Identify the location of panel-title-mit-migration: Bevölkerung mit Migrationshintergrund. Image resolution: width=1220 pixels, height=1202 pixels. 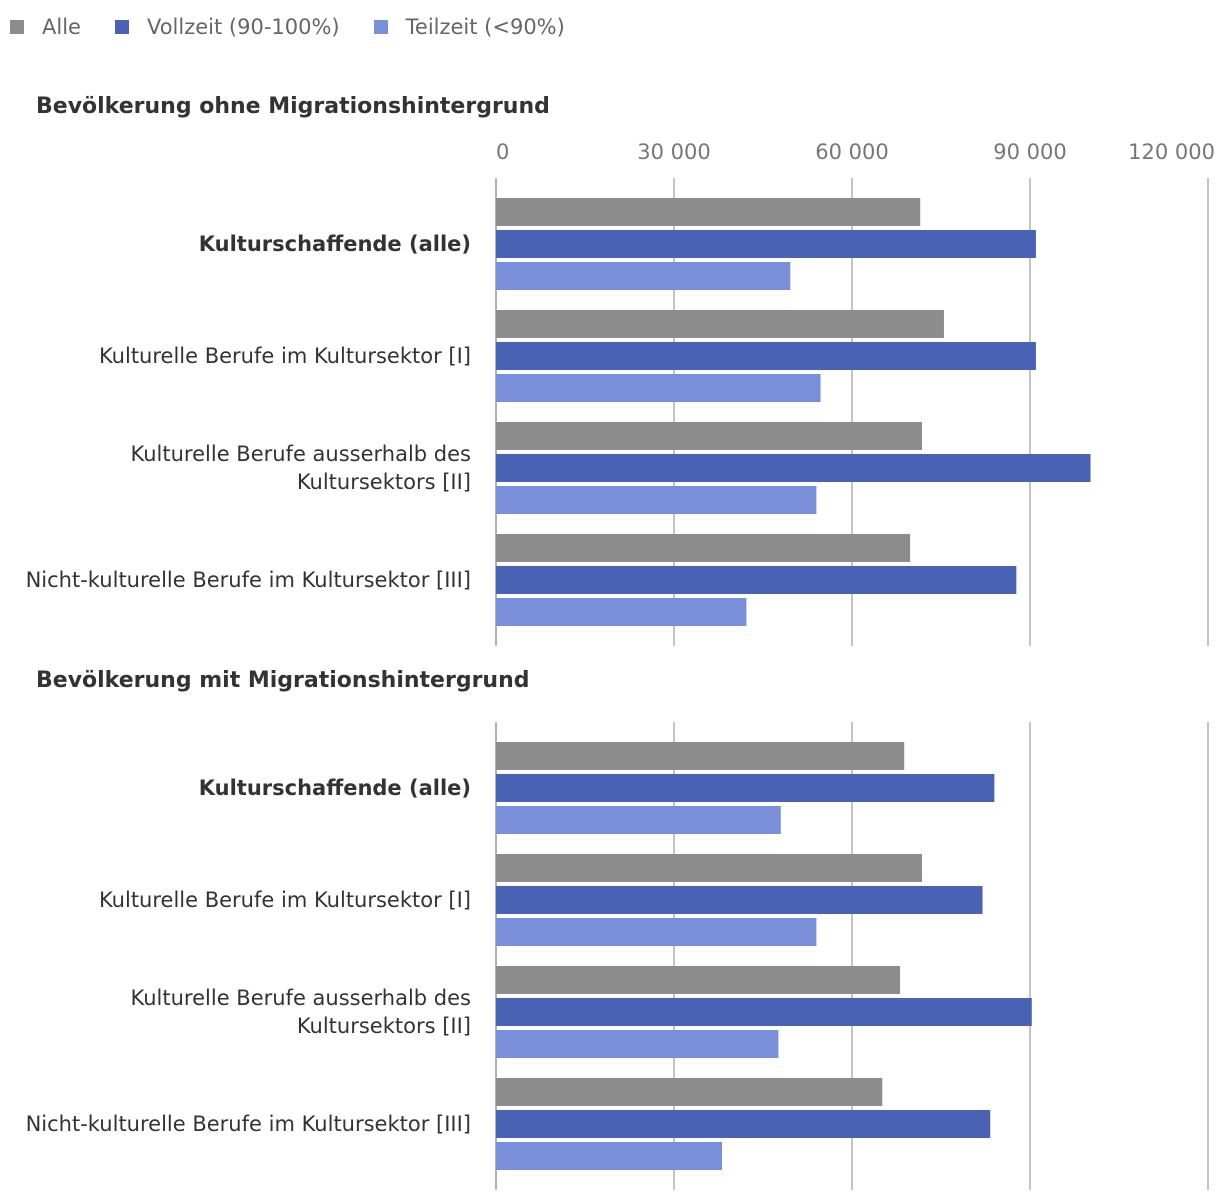
(283, 680).